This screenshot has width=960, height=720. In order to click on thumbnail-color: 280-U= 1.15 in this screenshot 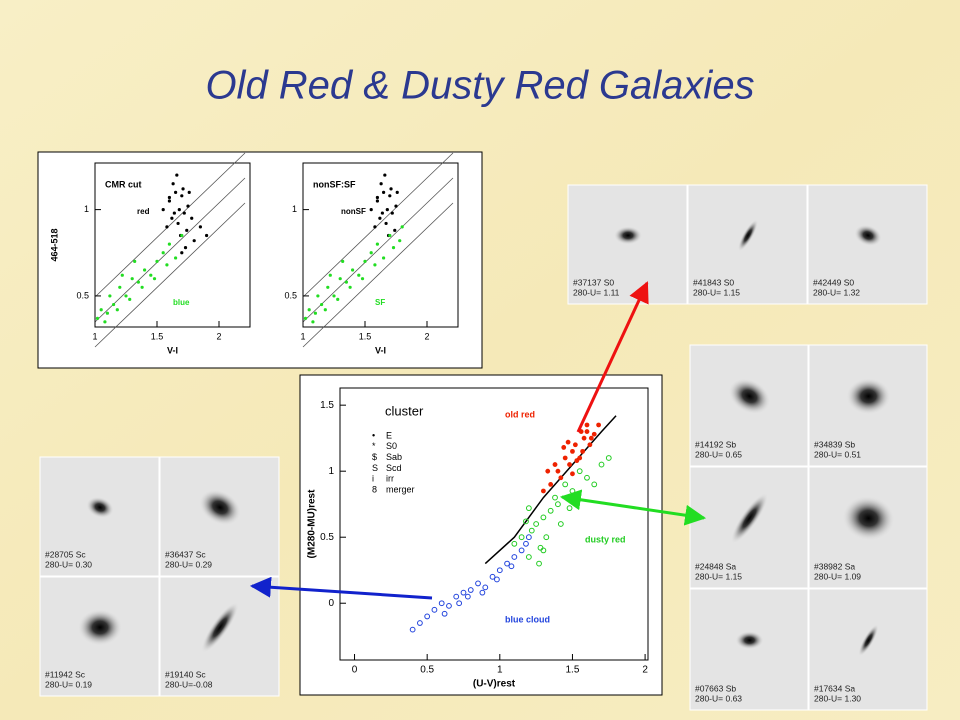, I will do `click(718, 576)`.